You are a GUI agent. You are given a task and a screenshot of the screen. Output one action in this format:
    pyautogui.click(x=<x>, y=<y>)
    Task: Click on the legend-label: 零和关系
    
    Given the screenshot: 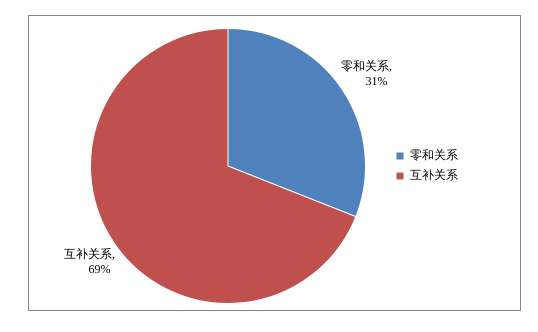 What is the action you would take?
    pyautogui.click(x=434, y=155)
    